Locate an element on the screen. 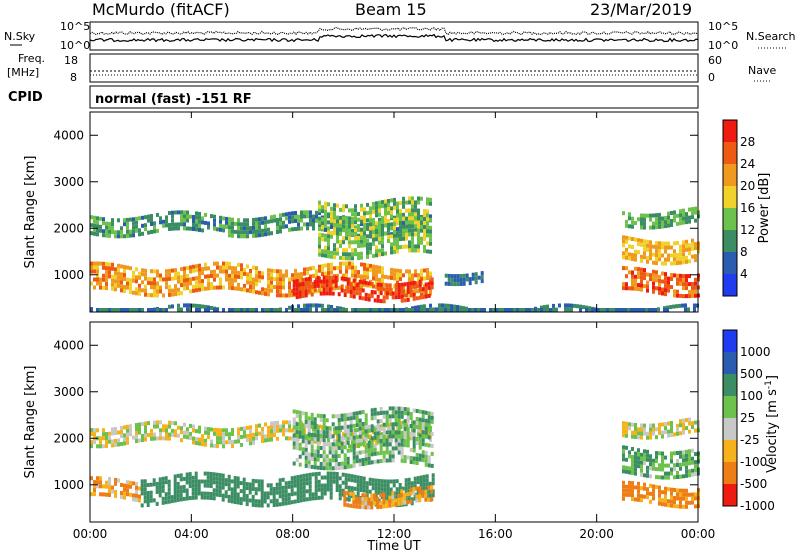 This screenshot has height=554, width=800. noise-left-tick-bottom: 10^0 is located at coordinates (75, 45).